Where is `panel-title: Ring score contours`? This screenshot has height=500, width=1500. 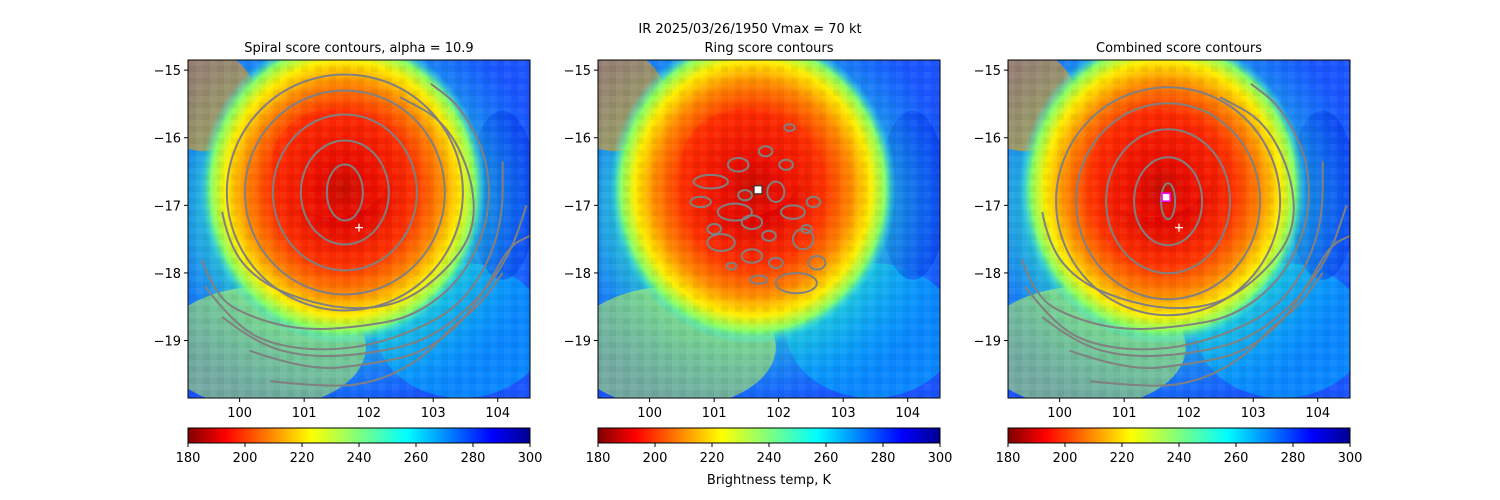
panel-title: Ring score contours is located at coordinates (768, 48).